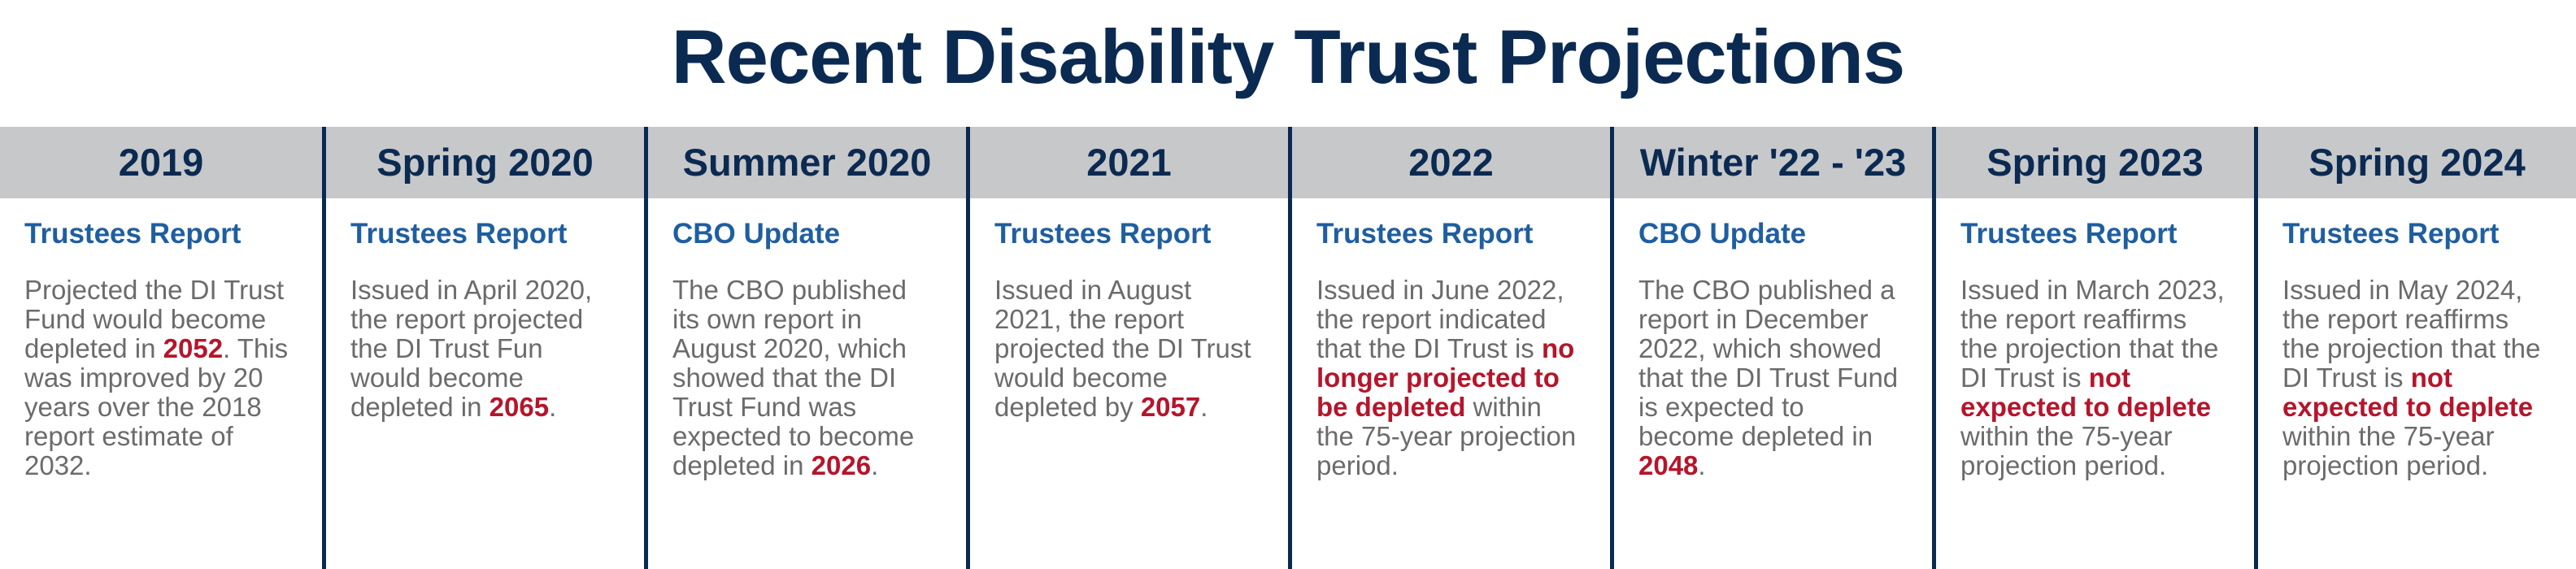  What do you see at coordinates (2095, 162) in the screenshot?
I see `column-year: Spring 2023` at bounding box center [2095, 162].